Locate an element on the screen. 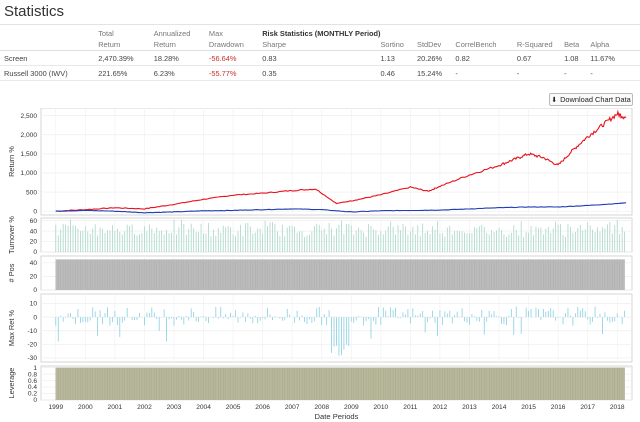 The width and height of the screenshot is (640, 422). y-axis-label: # Pos is located at coordinates (11, 272).